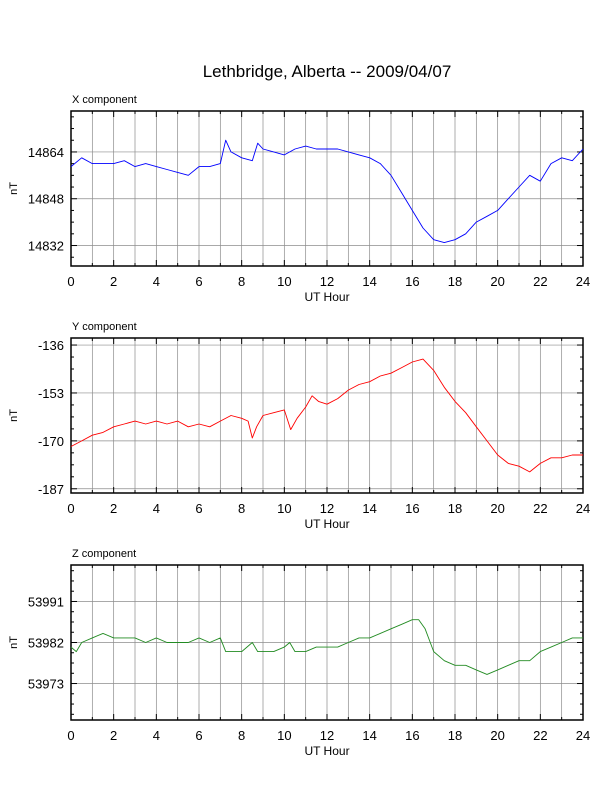  I want to click on figure-title: Lethbridge, Alberta -- 2009/04/07, so click(327, 71).